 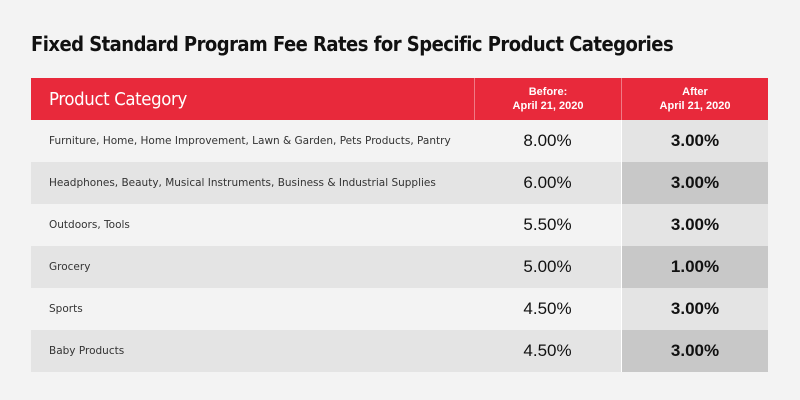 I want to click on row-before-rate: 6.00%, so click(x=548, y=183).